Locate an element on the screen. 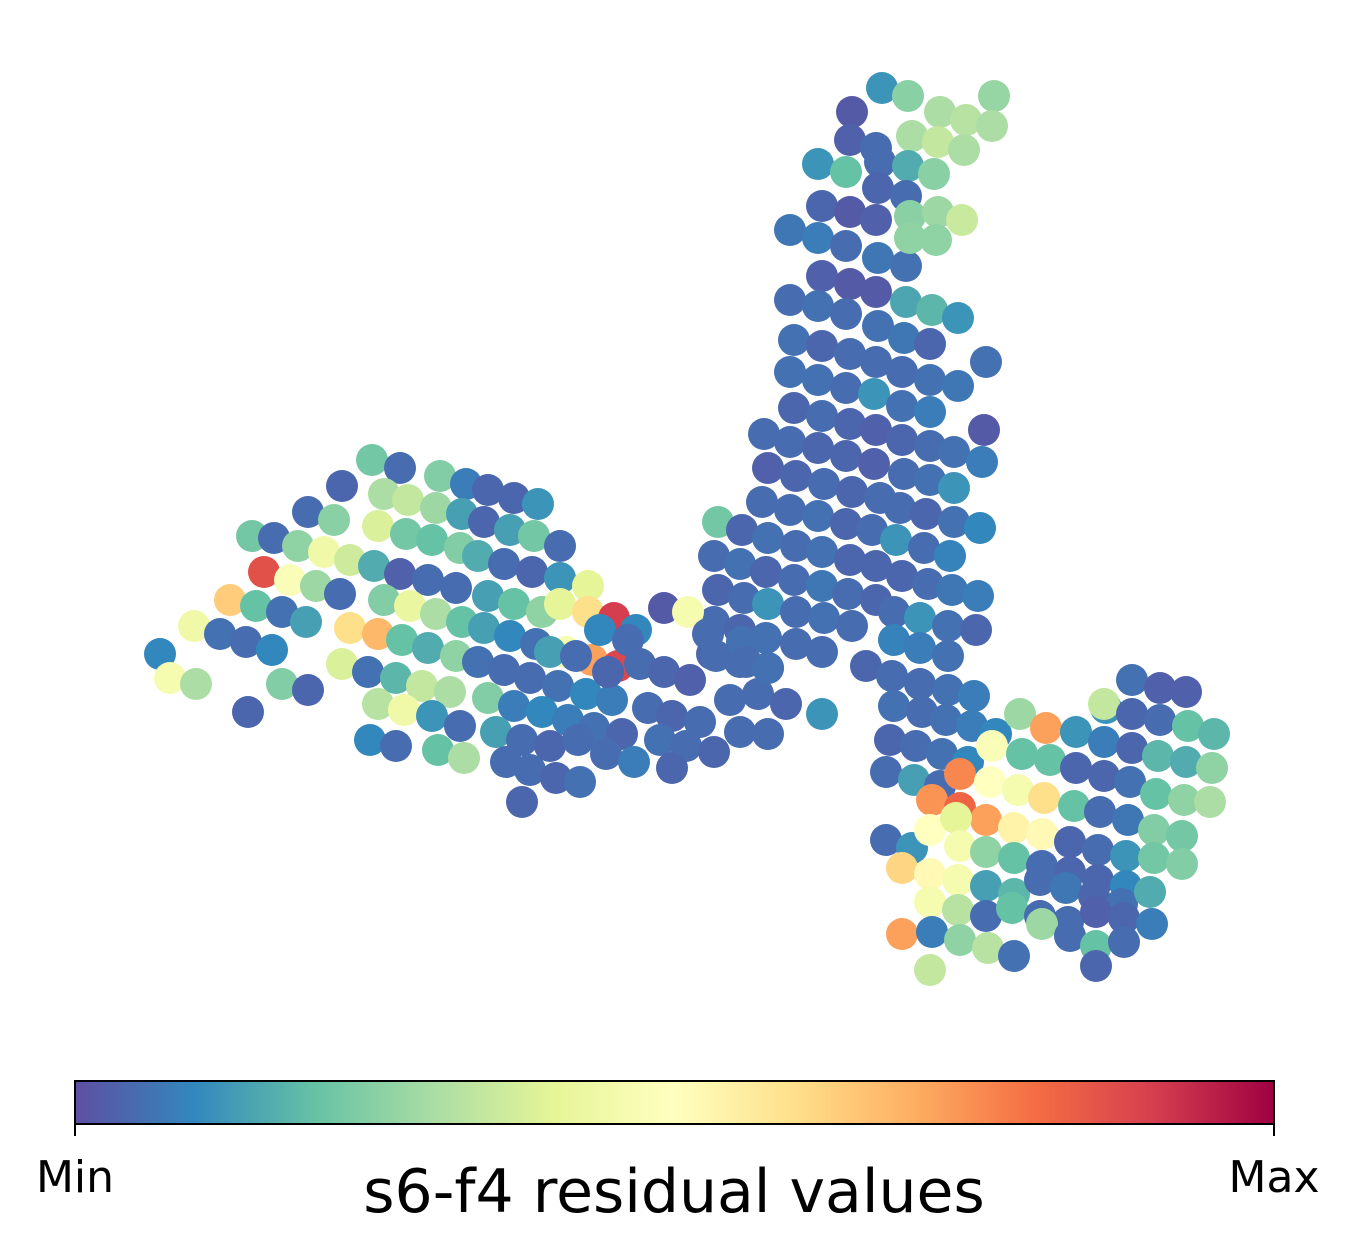 The width and height of the screenshot is (1356, 1256). colorbar-gradient is located at coordinates (674, 1102).